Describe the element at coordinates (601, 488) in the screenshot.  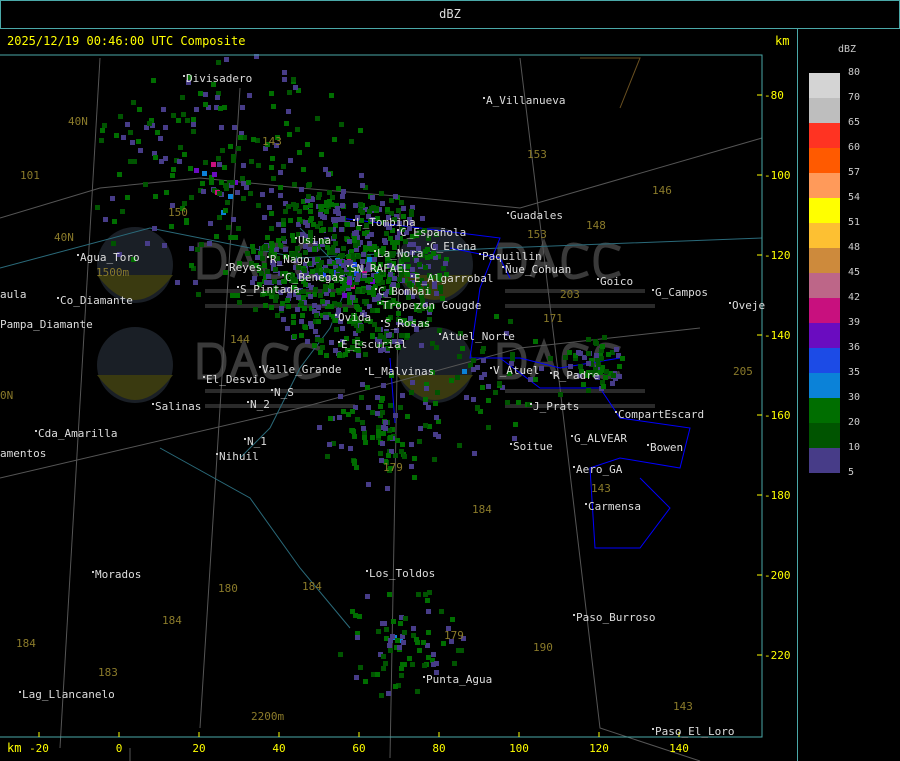
I see `road-number: 143` at that location.